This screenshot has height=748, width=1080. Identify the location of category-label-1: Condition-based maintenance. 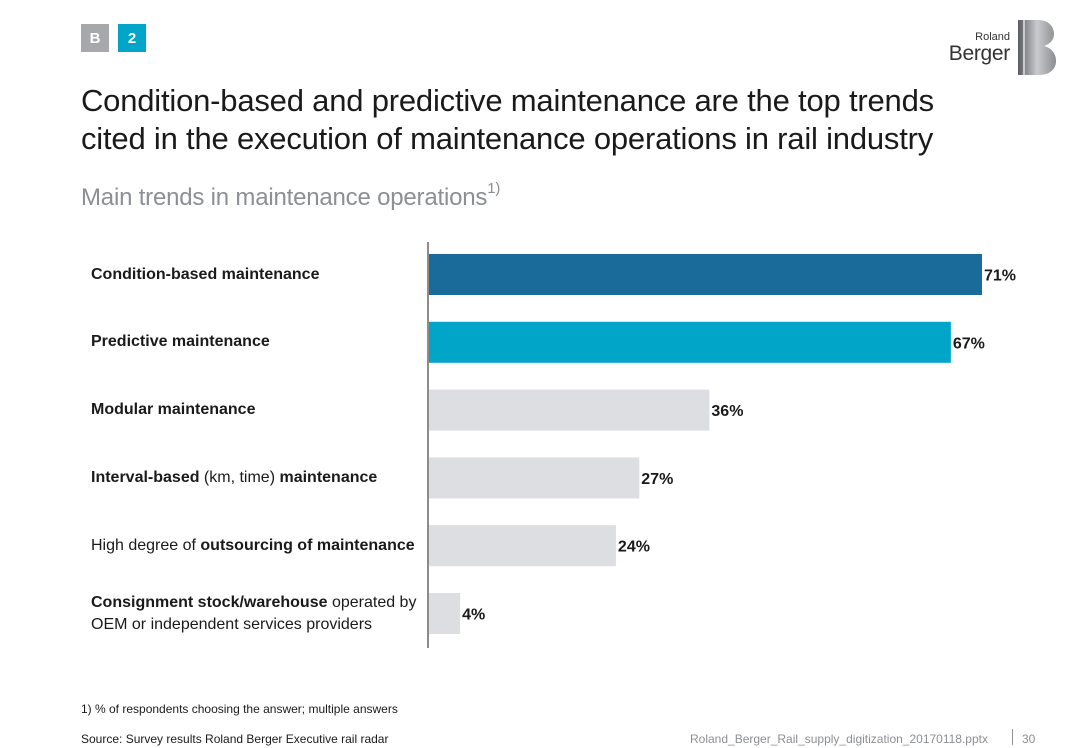
(256, 274).